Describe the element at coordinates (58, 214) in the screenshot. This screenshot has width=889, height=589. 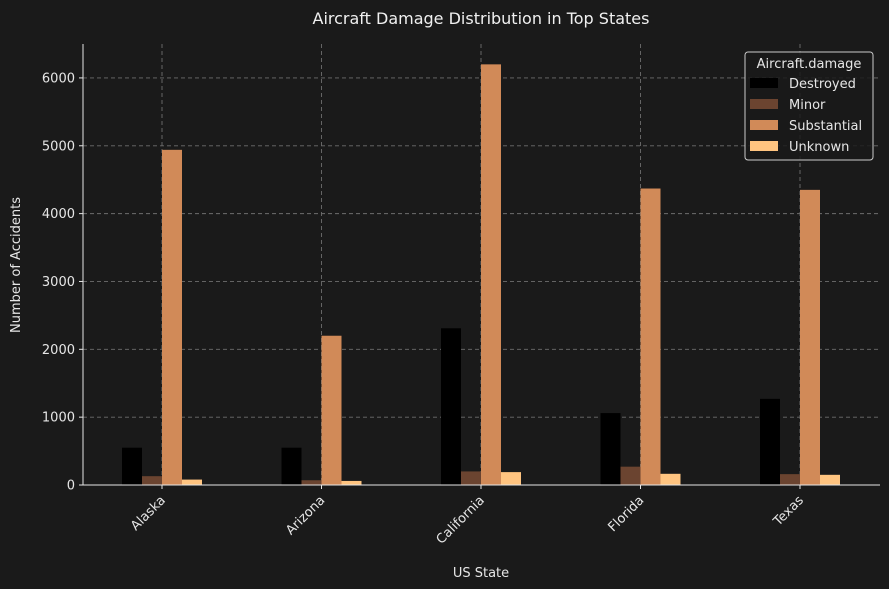
I see `y-tick-label: 4000` at that location.